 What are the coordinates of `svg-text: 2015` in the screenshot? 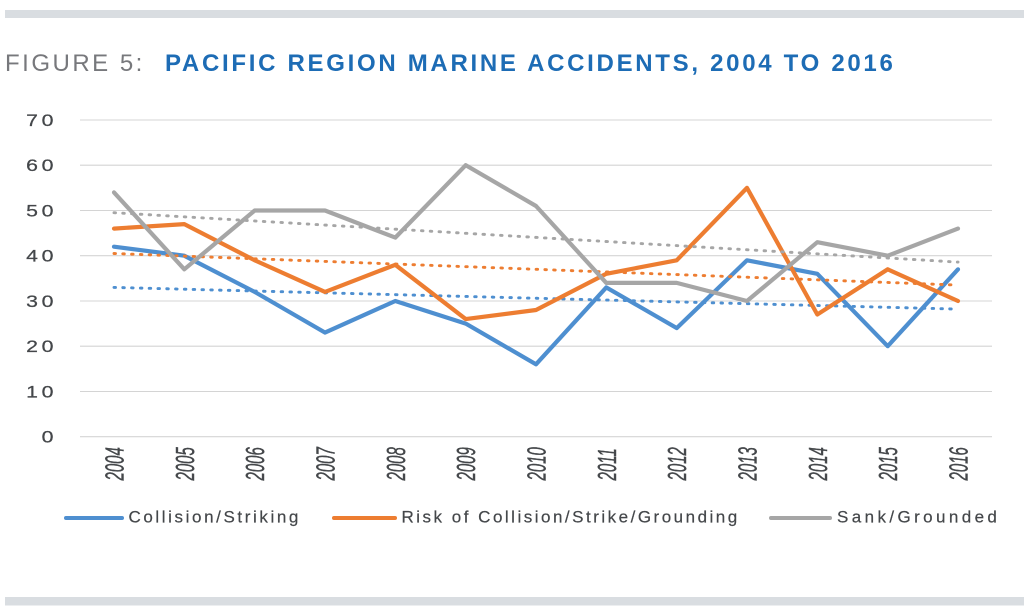 It's located at (889, 464).